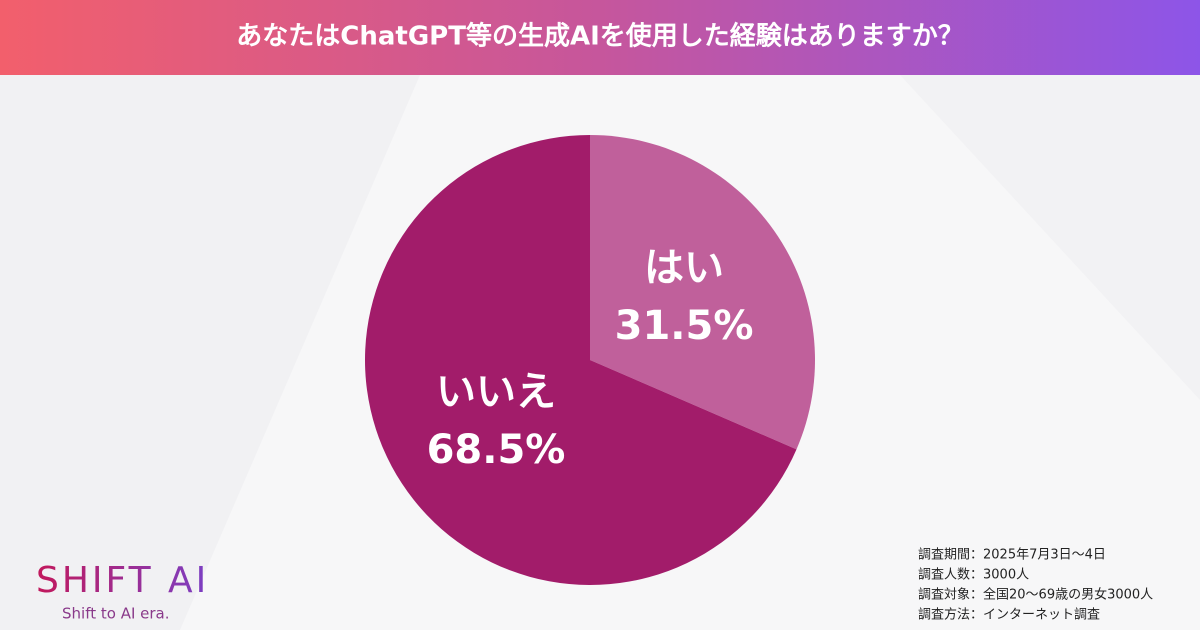  Describe the element at coordinates (496, 450) in the screenshot. I see `value-label: 68.5%` at that location.